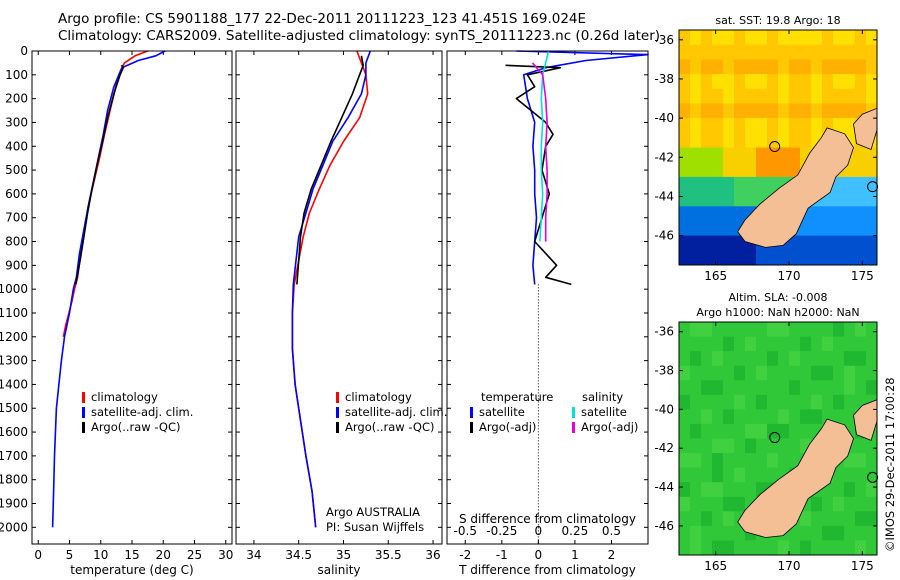  What do you see at coordinates (337, 427) in the screenshot?
I see `legend-swatch` at bounding box center [337, 427].